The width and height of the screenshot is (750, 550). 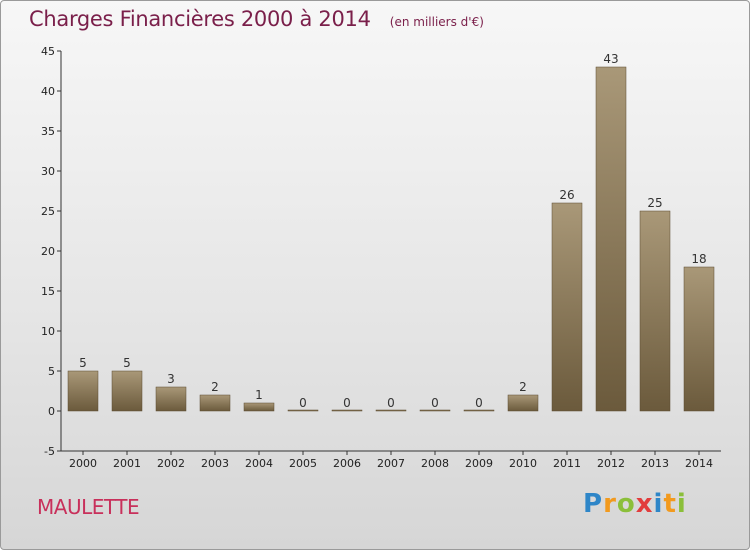 What do you see at coordinates (611, 463) in the screenshot?
I see `x-tick-label: 2012` at bounding box center [611, 463].